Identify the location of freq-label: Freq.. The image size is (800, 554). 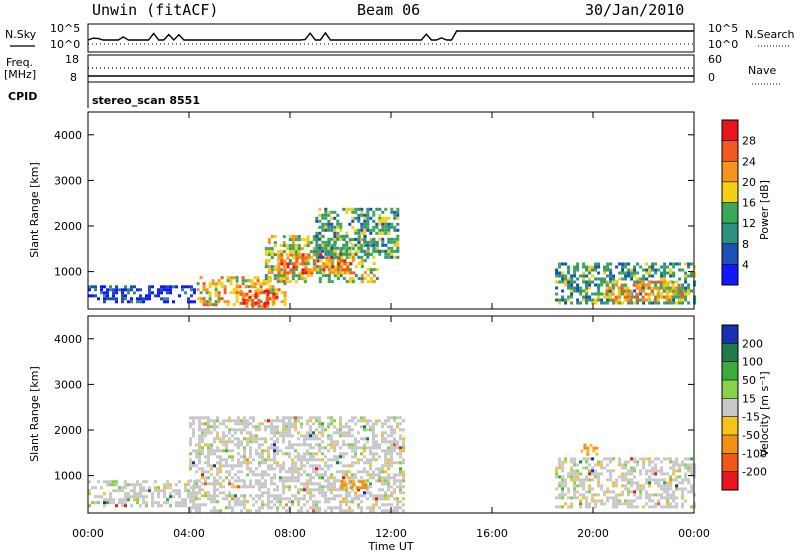
(19, 62).